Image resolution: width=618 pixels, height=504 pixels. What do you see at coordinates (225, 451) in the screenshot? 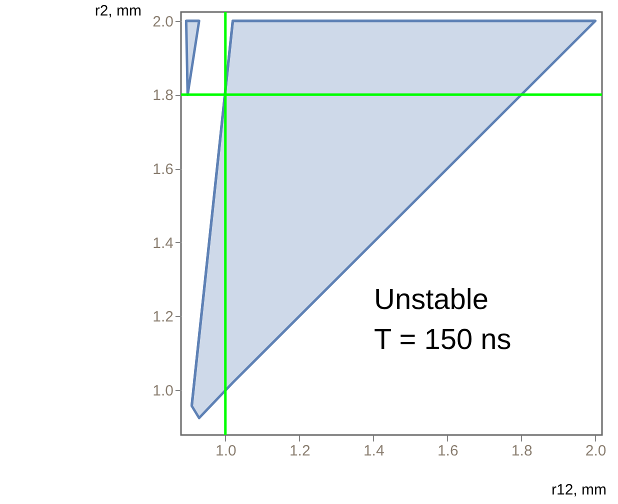
I see `x-tick-label: 1.0` at bounding box center [225, 451].